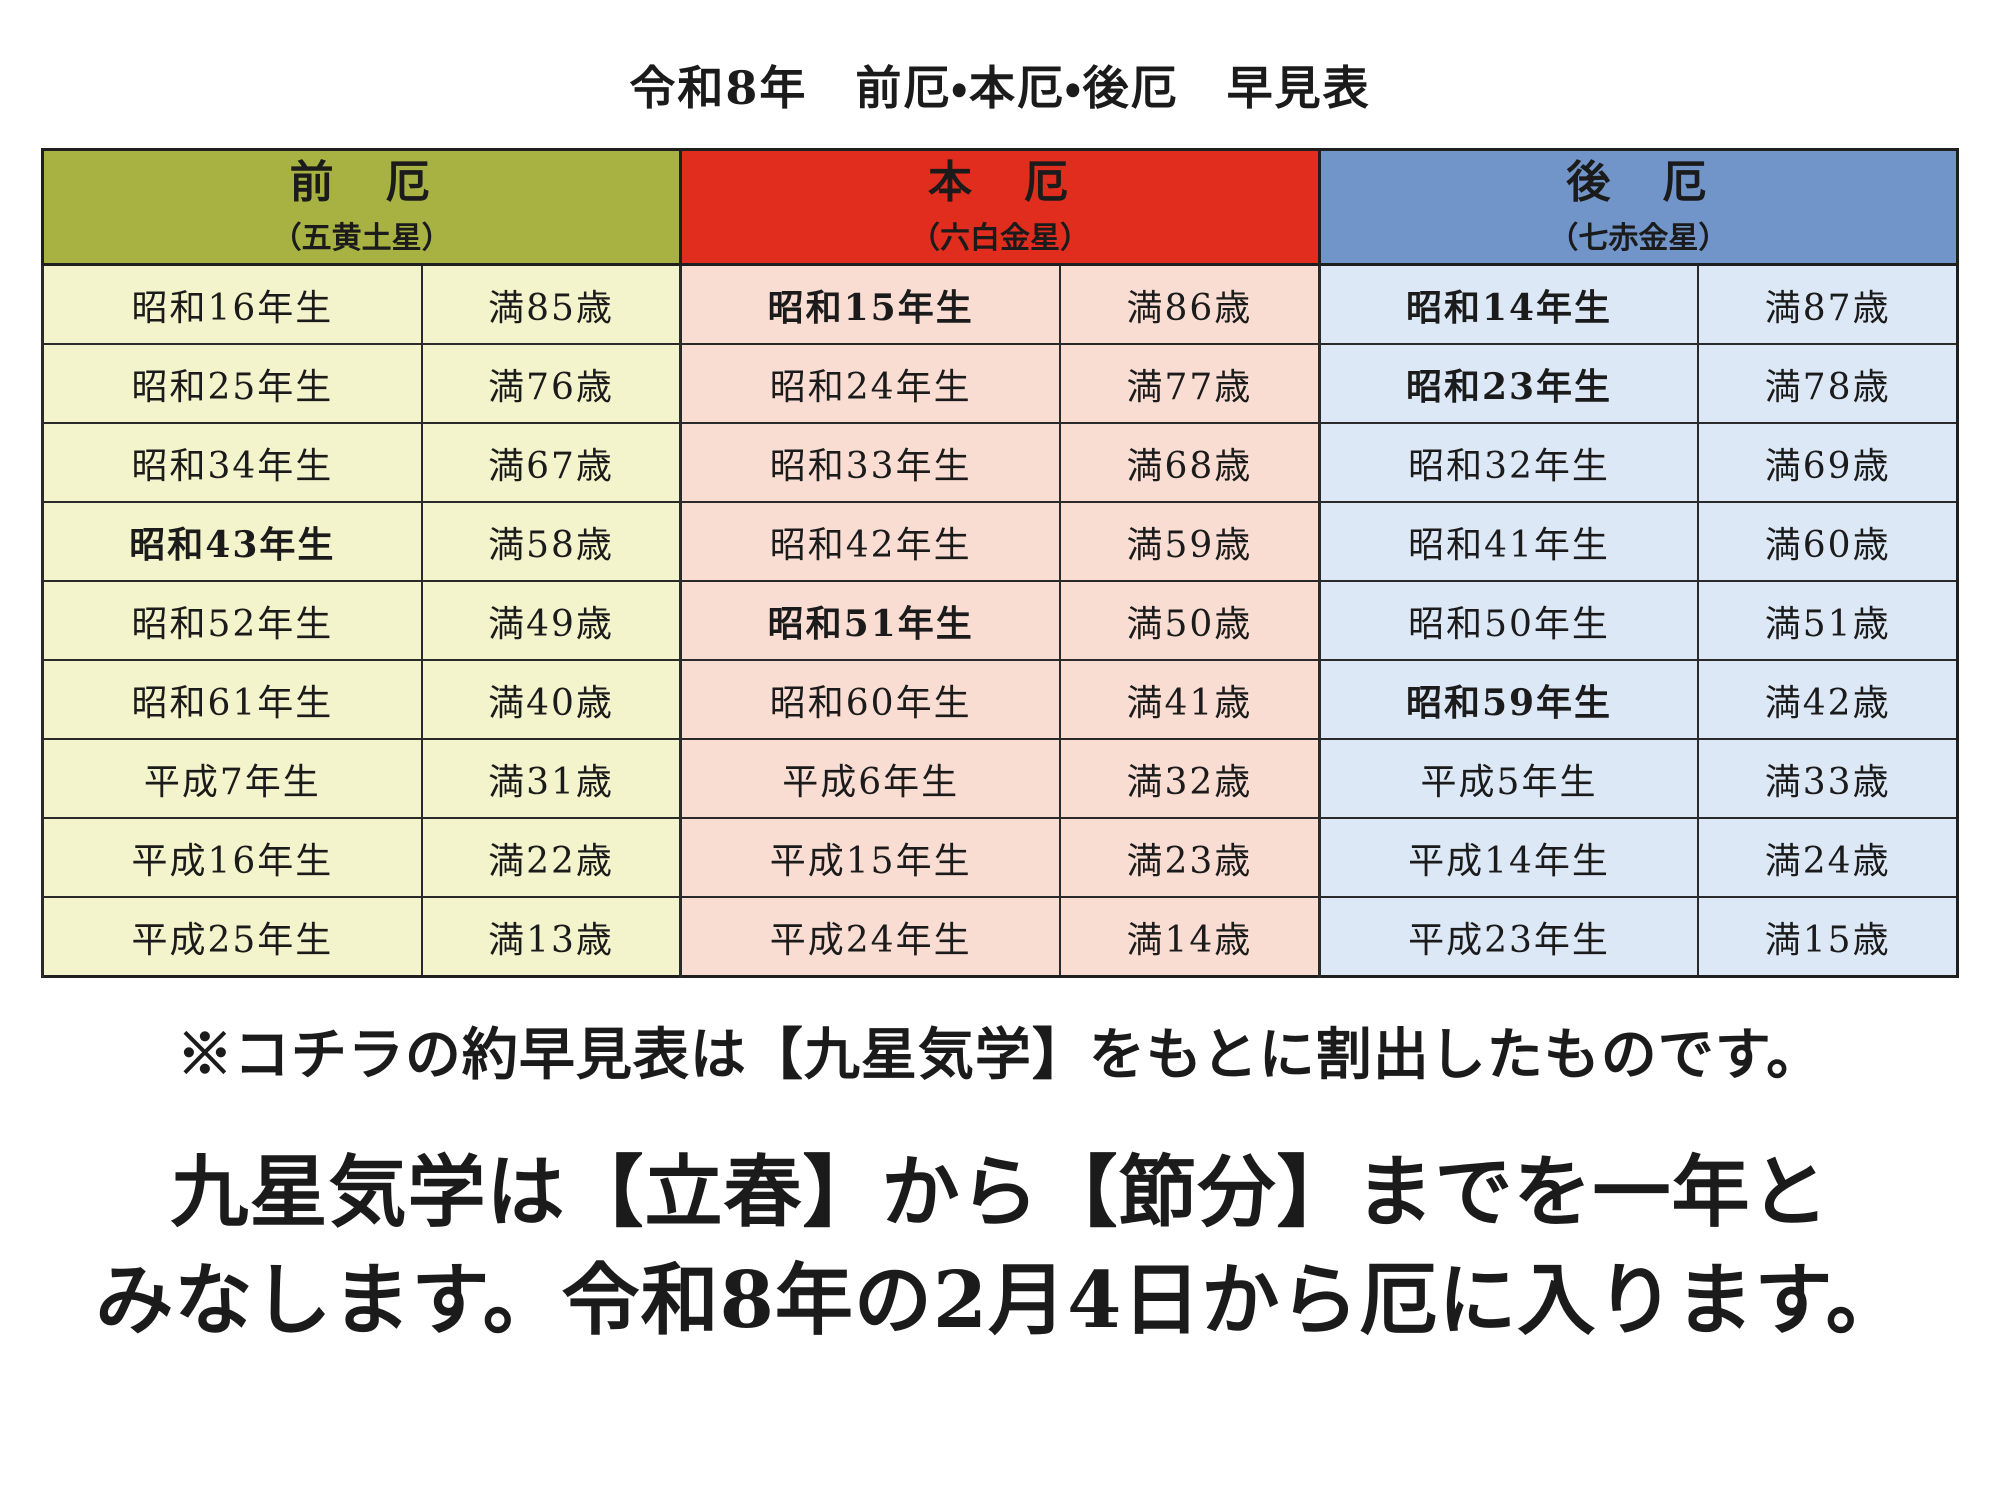 This screenshot has width=2000, height=1500. What do you see at coordinates (870, 937) in the screenshot?
I see `birth-year-cell: 平成24年生` at bounding box center [870, 937].